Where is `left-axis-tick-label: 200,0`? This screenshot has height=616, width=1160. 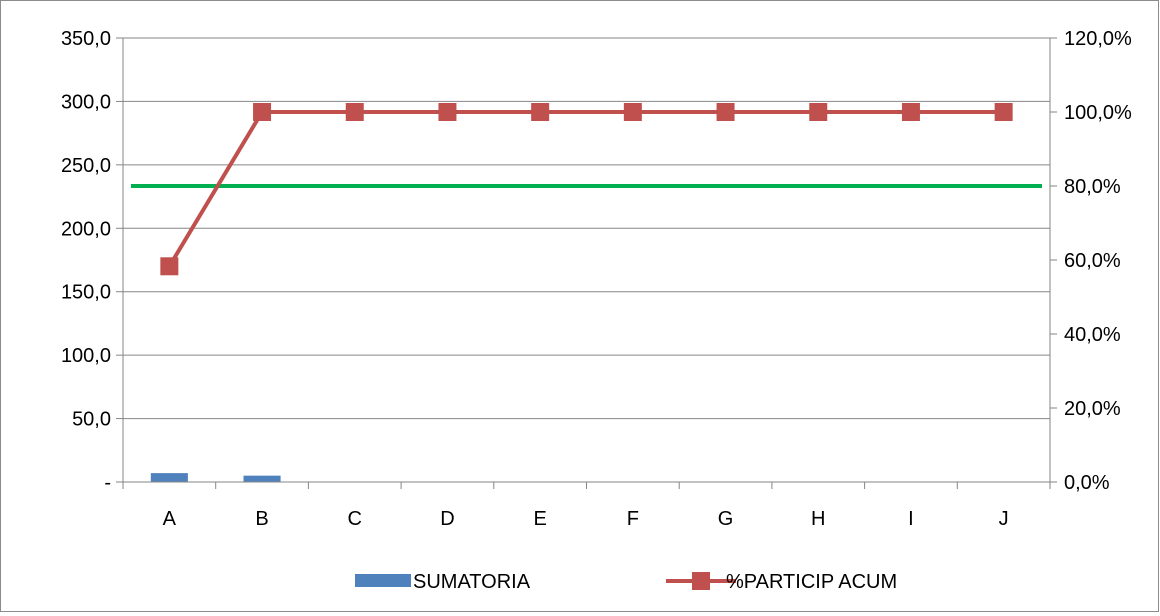
left-axis-tick-label: 200,0 is located at coordinates (86, 229).